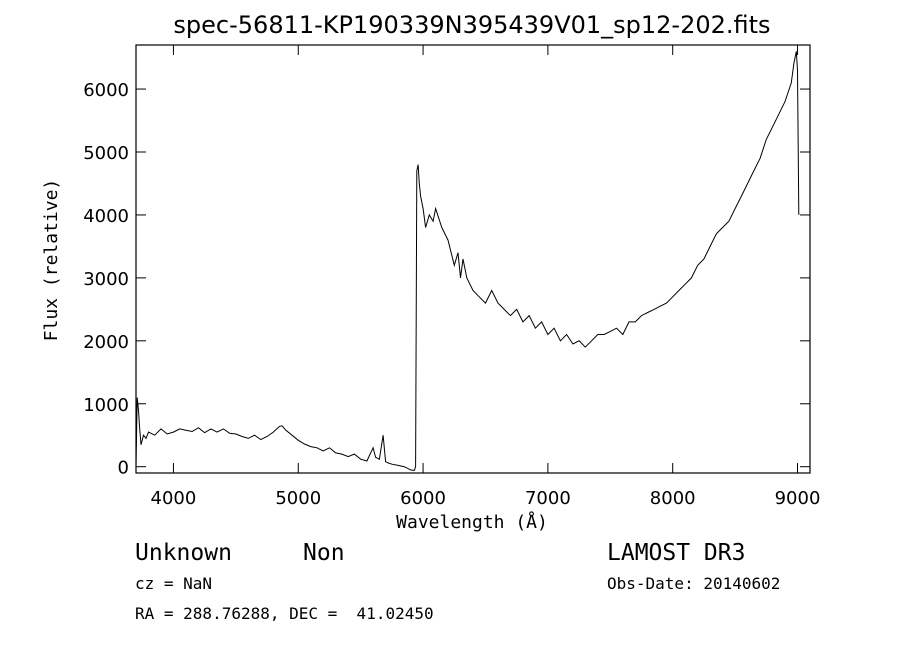 This screenshot has width=900, height=649. Describe the element at coordinates (106, 342) in the screenshot. I see `y-tick-label: 2000` at that location.